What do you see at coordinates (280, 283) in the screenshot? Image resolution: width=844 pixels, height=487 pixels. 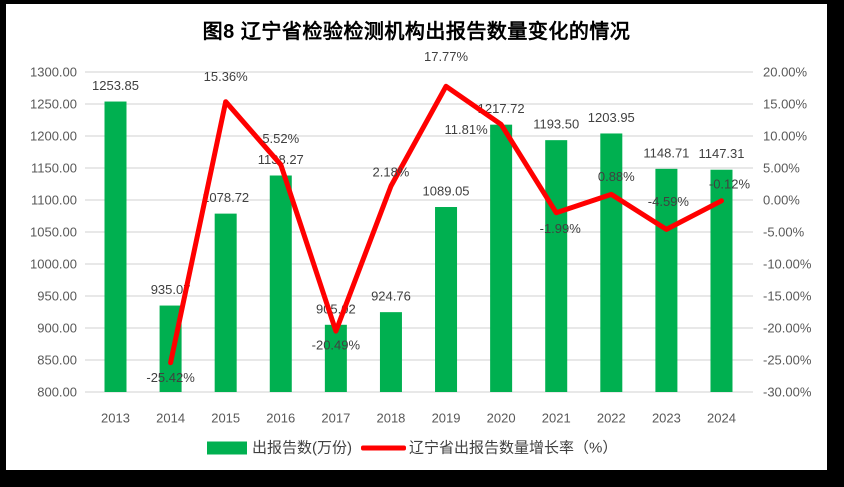 I see `bar-2016` at bounding box center [280, 283].